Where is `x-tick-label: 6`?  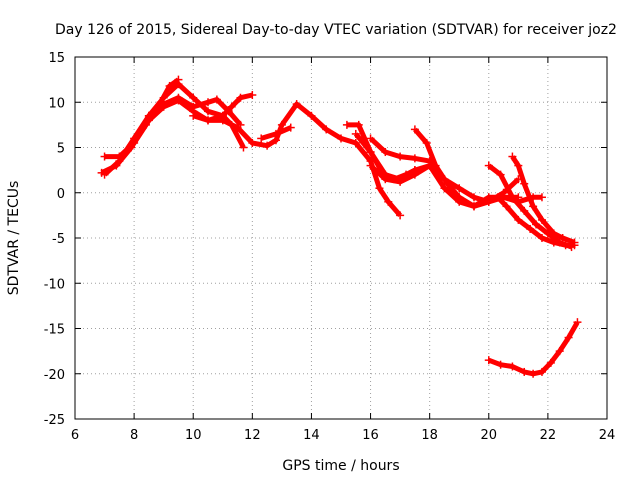
x-tick-label: 6 is located at coordinates (75, 435).